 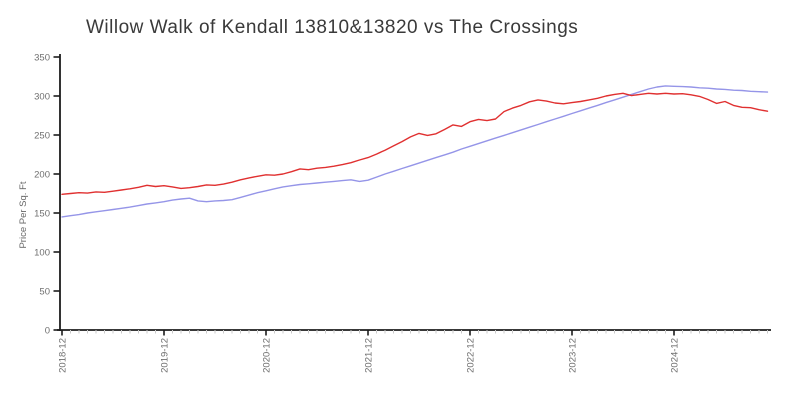 What do you see at coordinates (63, 355) in the screenshot?
I see `x-tick-label: 2018-12` at bounding box center [63, 355].